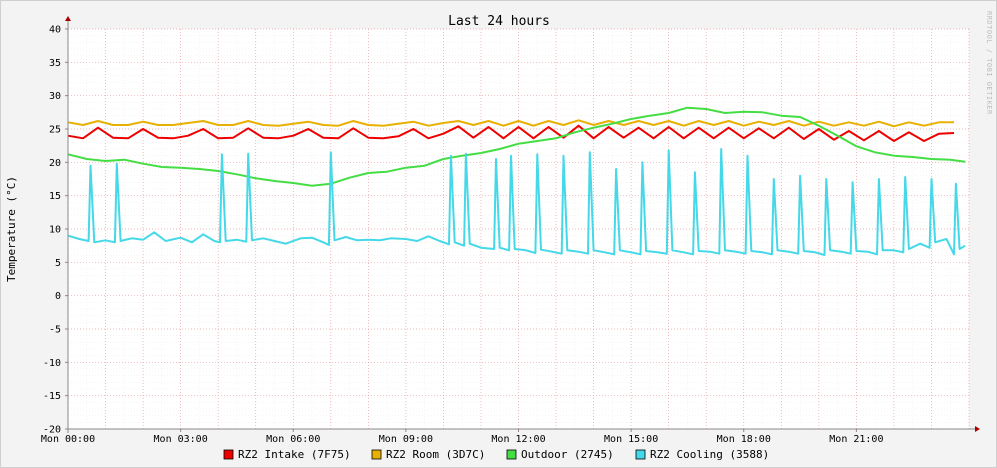  Describe the element at coordinates (435, 454) in the screenshot. I see `legend-label-1: RZ2 Room (3D7C)` at that location.